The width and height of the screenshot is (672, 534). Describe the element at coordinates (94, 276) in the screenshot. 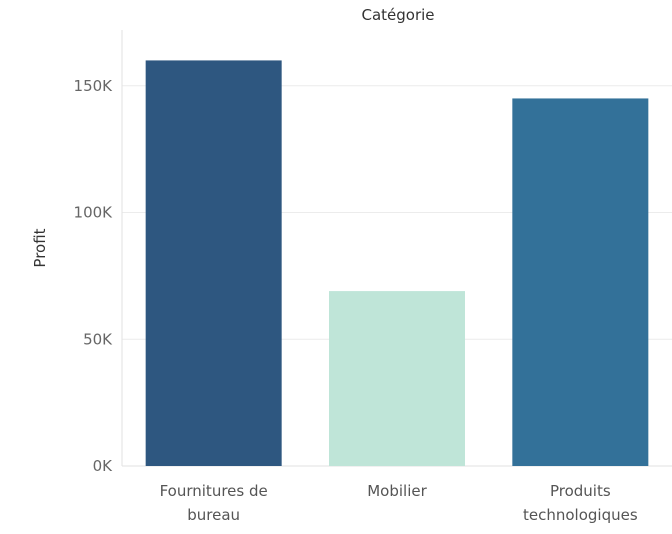

I see `y-tick-labels: 0K 50K 100K 150K` at that location.